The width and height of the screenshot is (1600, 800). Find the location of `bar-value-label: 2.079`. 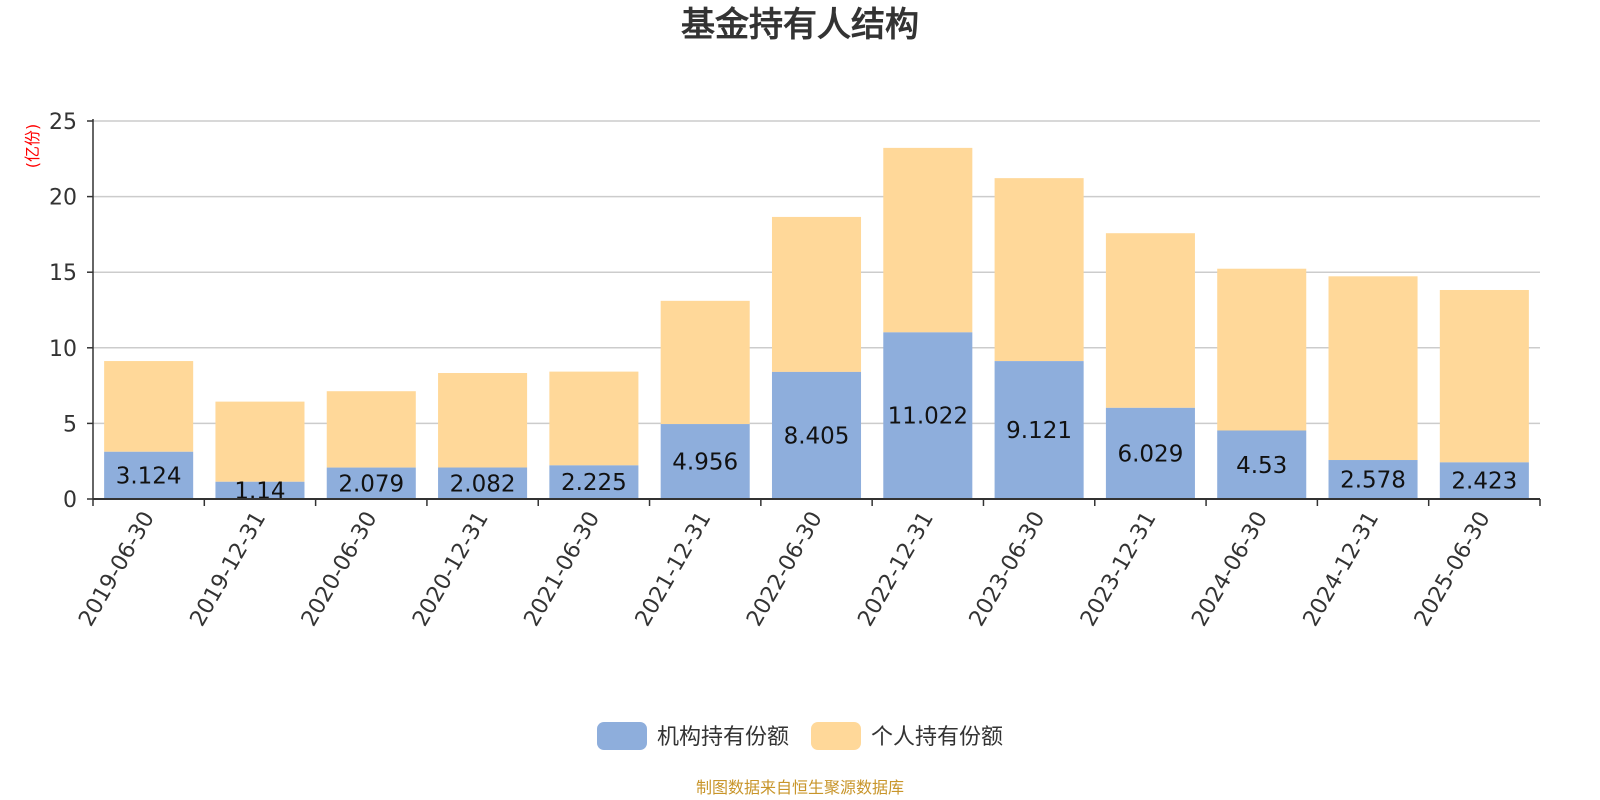

bar-value-label: 2.079 is located at coordinates (371, 484).